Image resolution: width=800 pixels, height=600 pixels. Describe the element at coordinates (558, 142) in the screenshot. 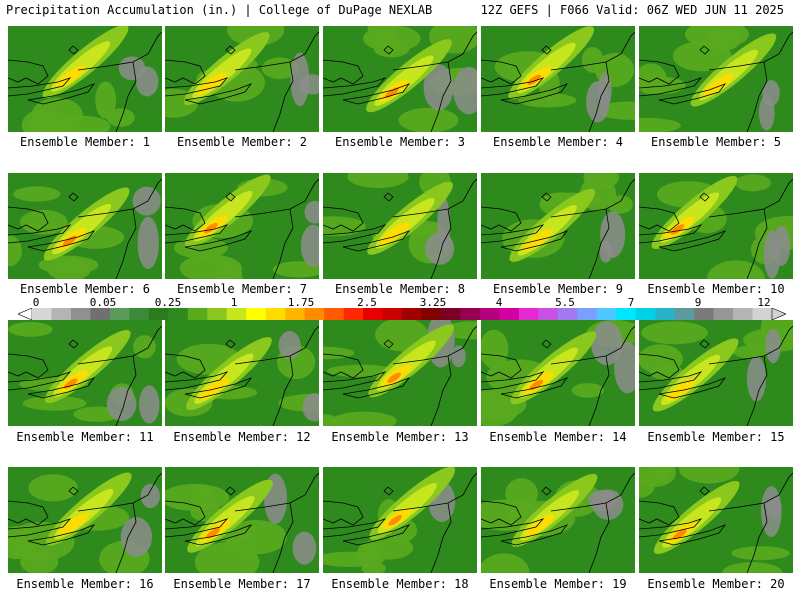

I see `ensemble-member-label: Ensemble Member: 4` at that location.